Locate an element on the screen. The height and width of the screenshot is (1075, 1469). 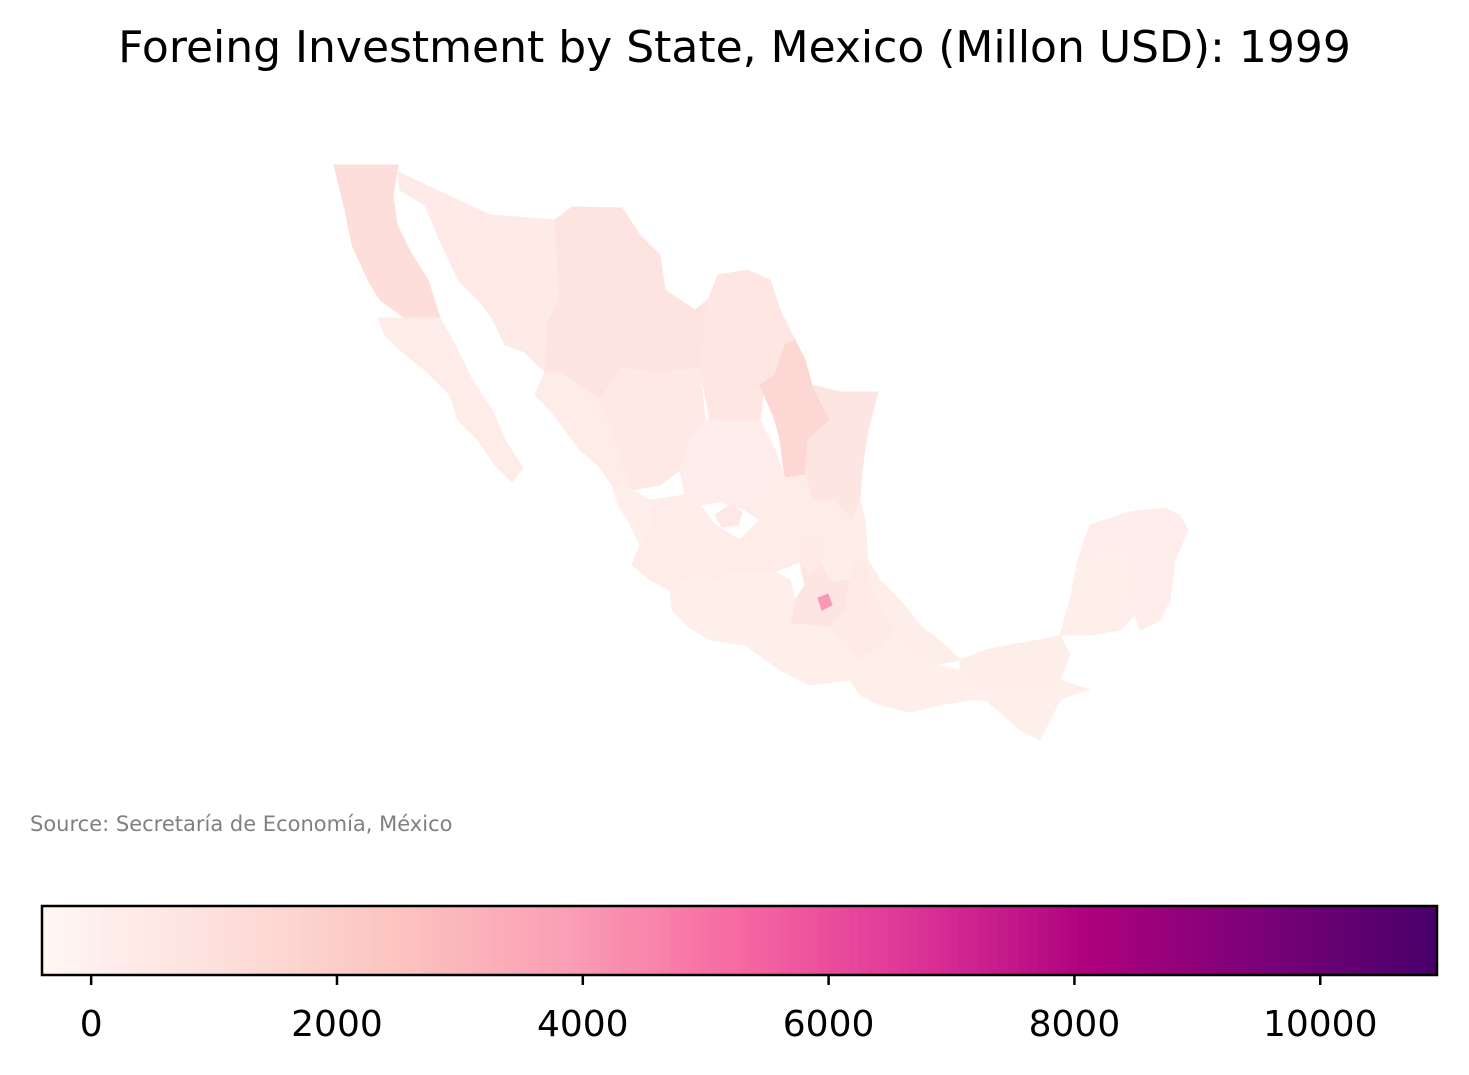
colorbar-frame is located at coordinates (739, 940).